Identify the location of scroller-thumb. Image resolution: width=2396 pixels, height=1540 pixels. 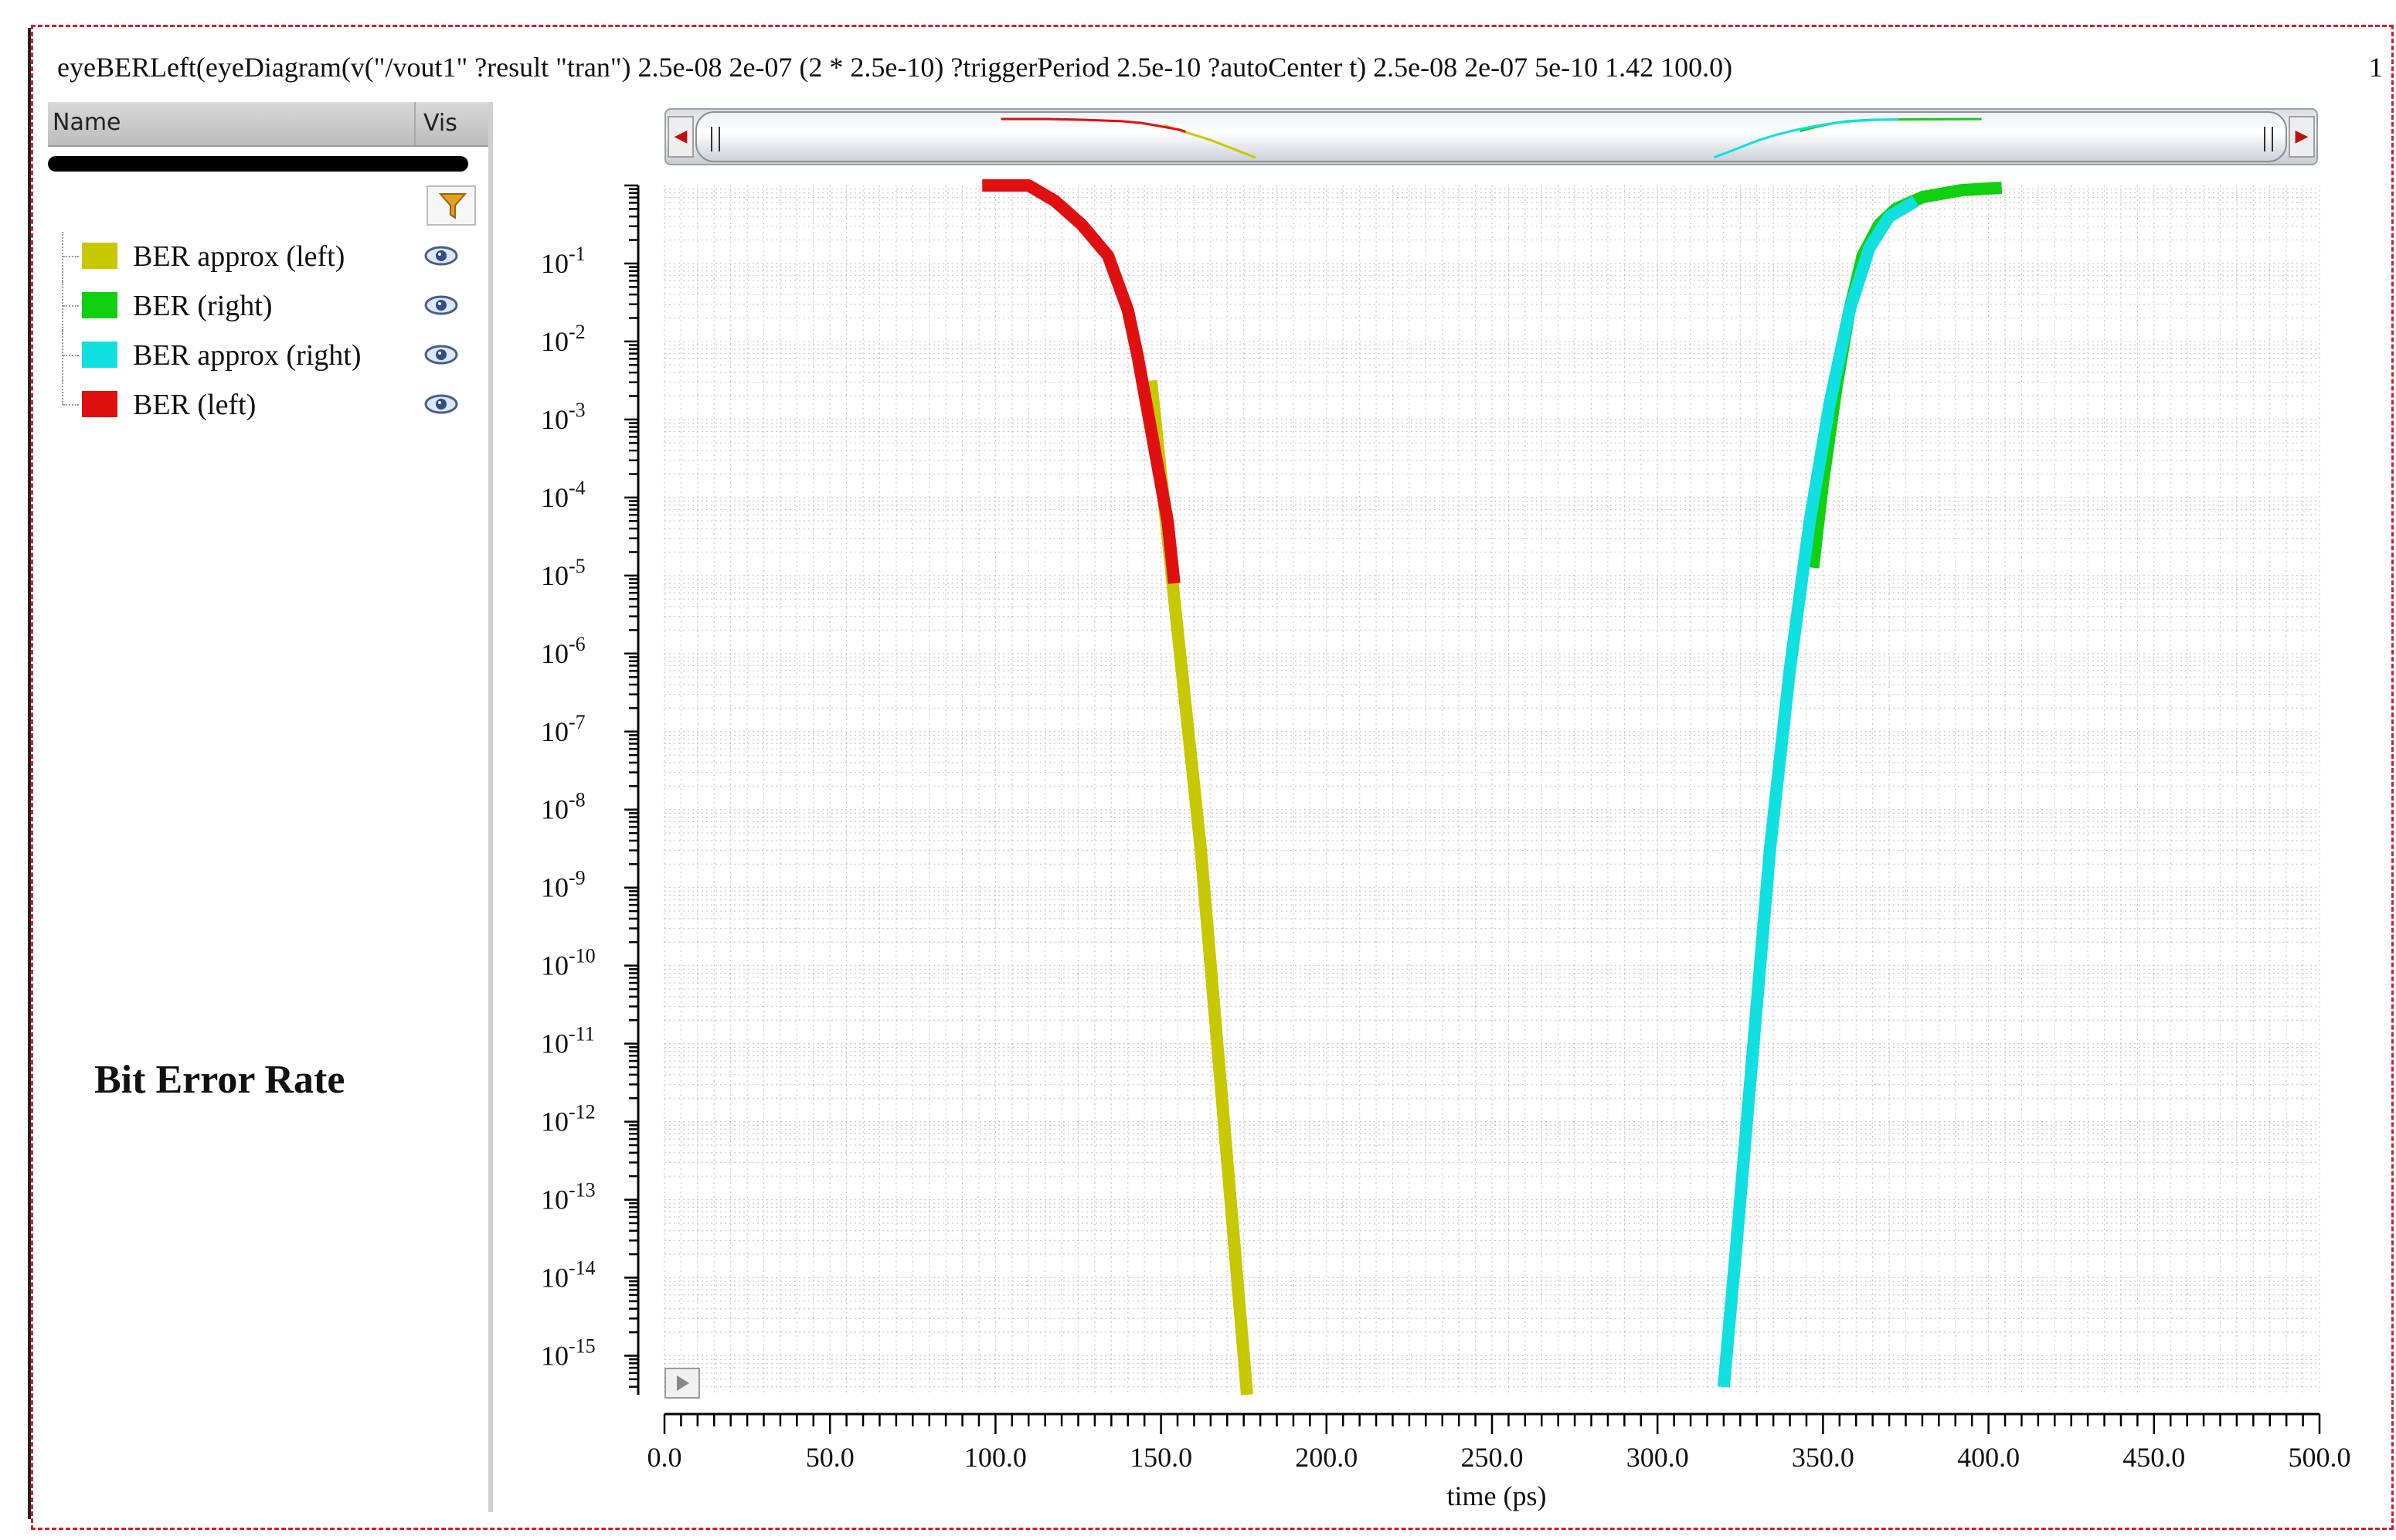
(1491, 136).